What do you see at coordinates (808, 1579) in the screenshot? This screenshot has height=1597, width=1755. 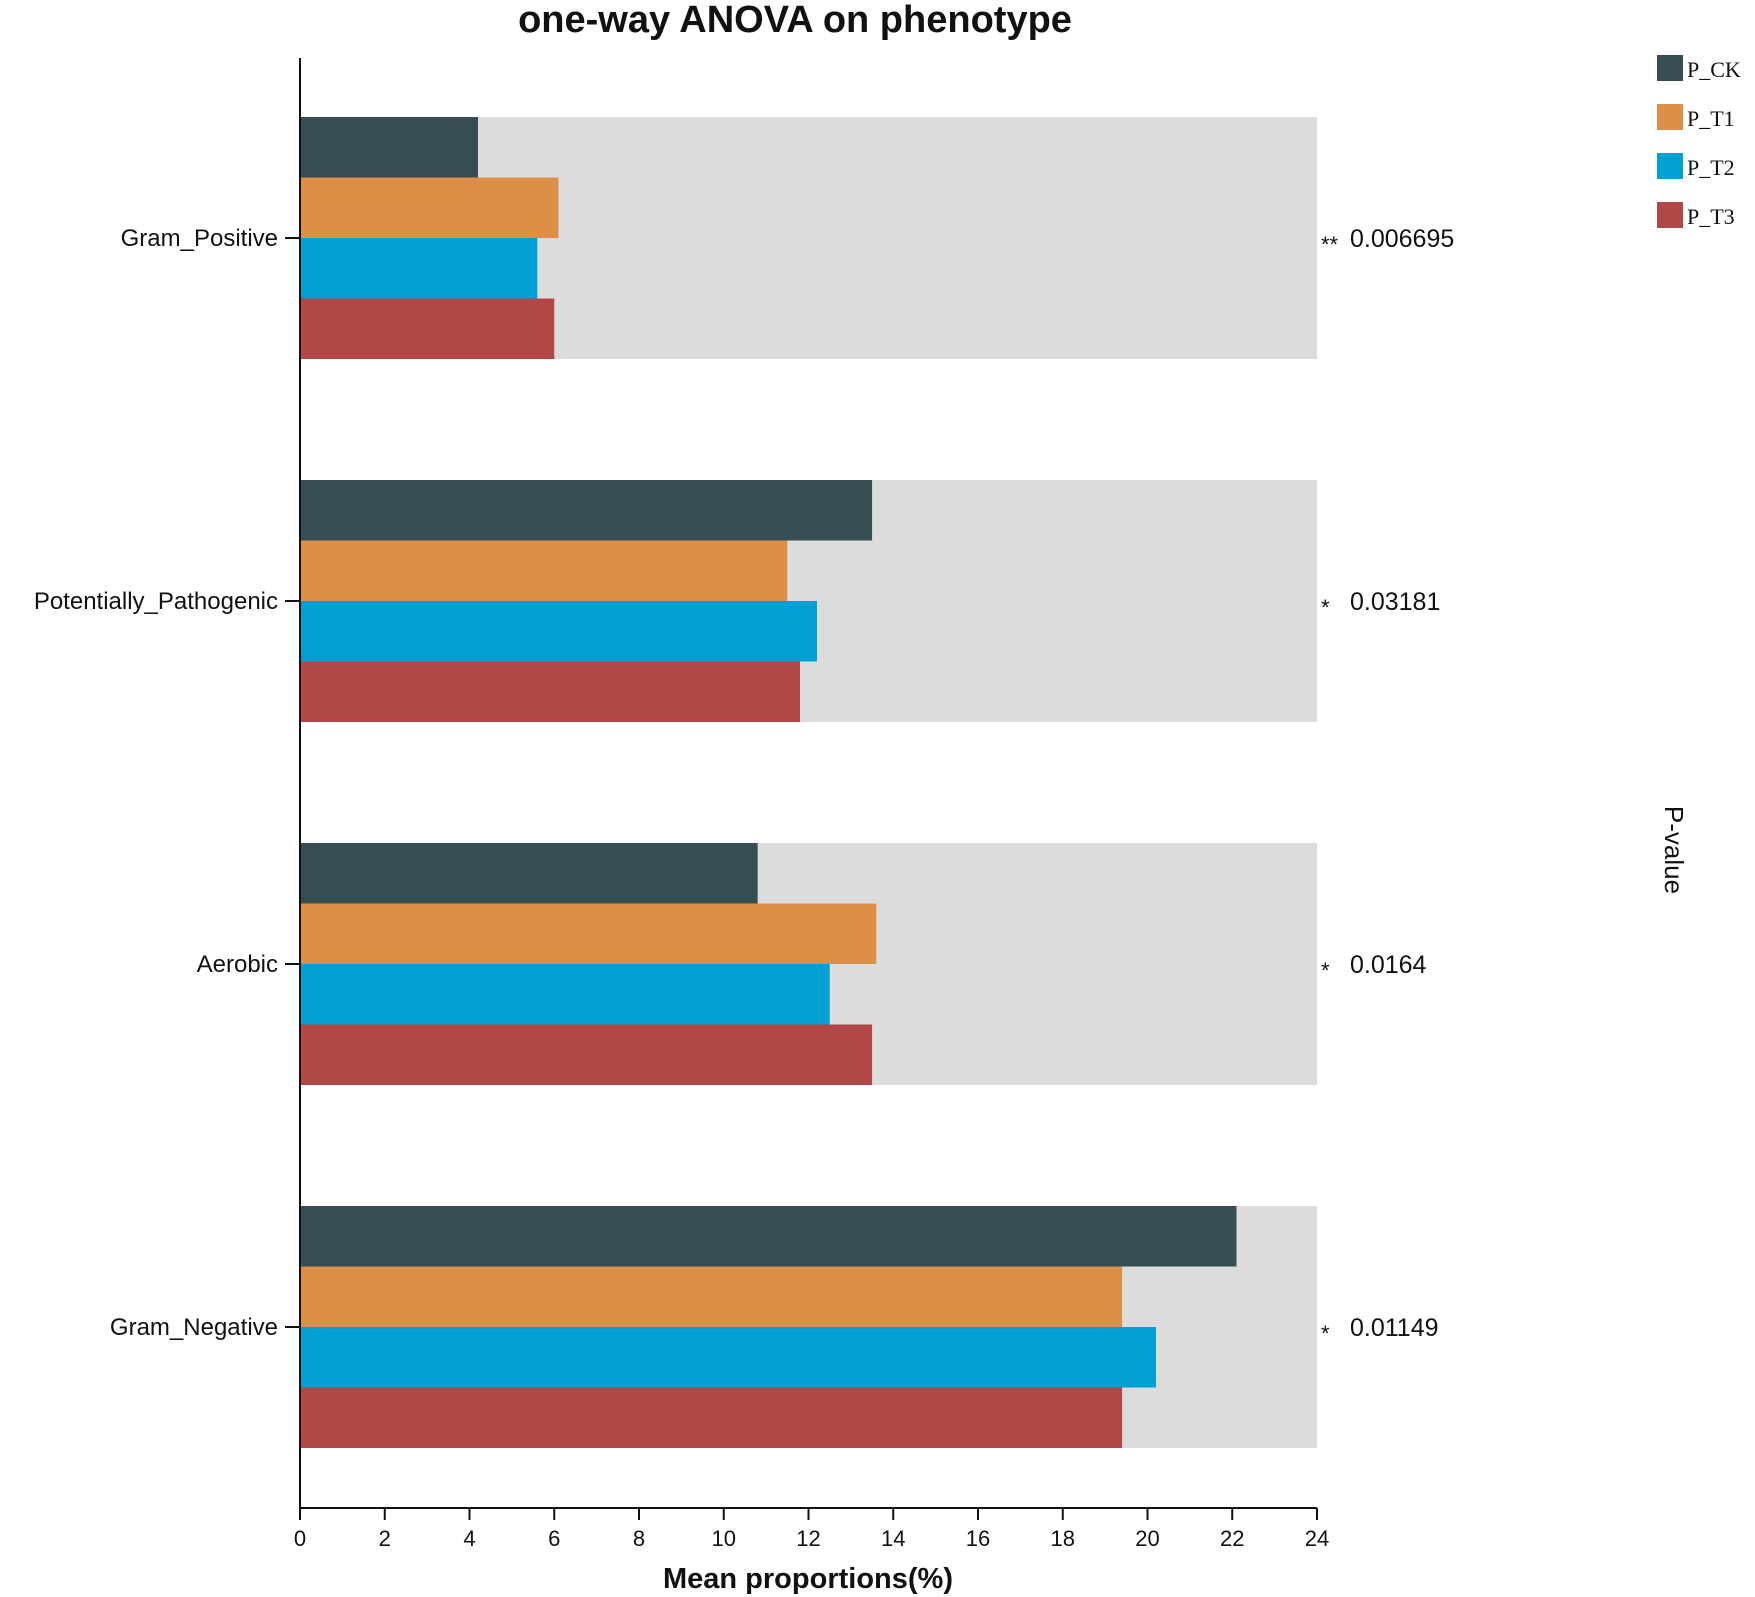 I see `x-axis-title: Mean proportions(%)` at bounding box center [808, 1579].